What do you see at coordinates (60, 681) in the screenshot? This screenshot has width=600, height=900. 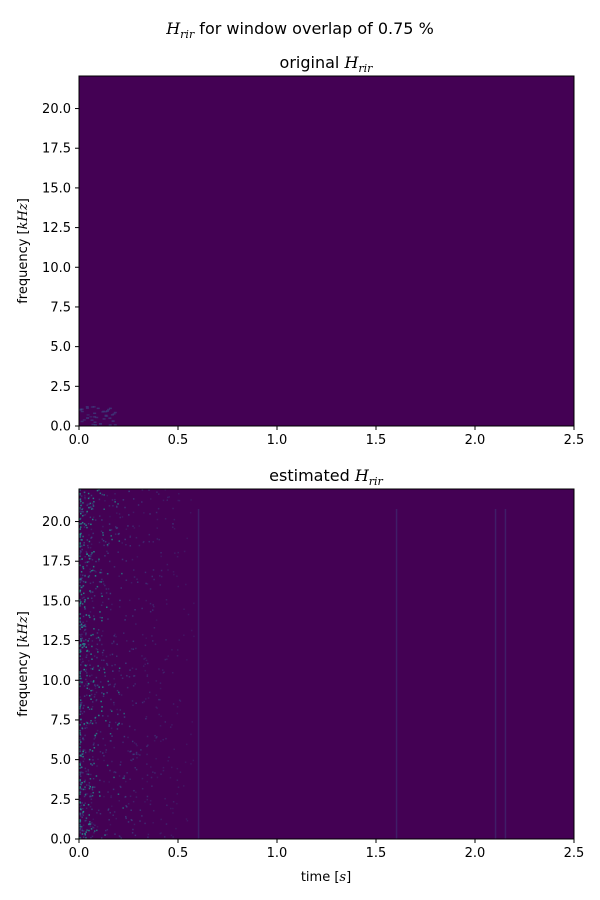 I see `y-axis-ticks: 0.0 2.5 5.0 7.5 10.0 12.5 15.0 17.5 20.0` at bounding box center [60, 681].